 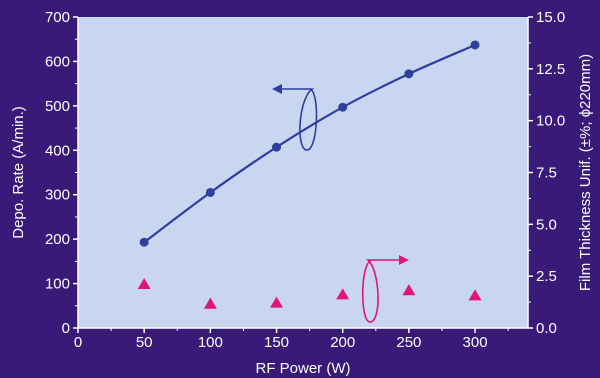 What do you see at coordinates (546, 224) in the screenshot?
I see `y2-tick-label: 5.0` at bounding box center [546, 224].